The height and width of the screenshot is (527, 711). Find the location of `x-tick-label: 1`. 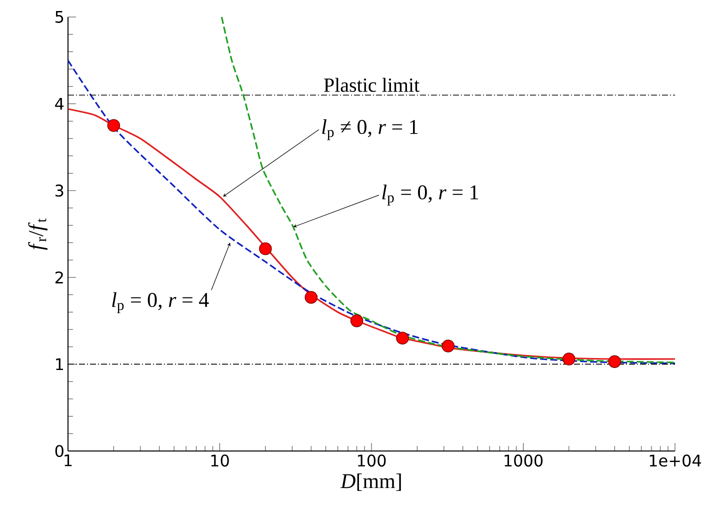

x-tick-label: 1 is located at coordinates (68, 460).